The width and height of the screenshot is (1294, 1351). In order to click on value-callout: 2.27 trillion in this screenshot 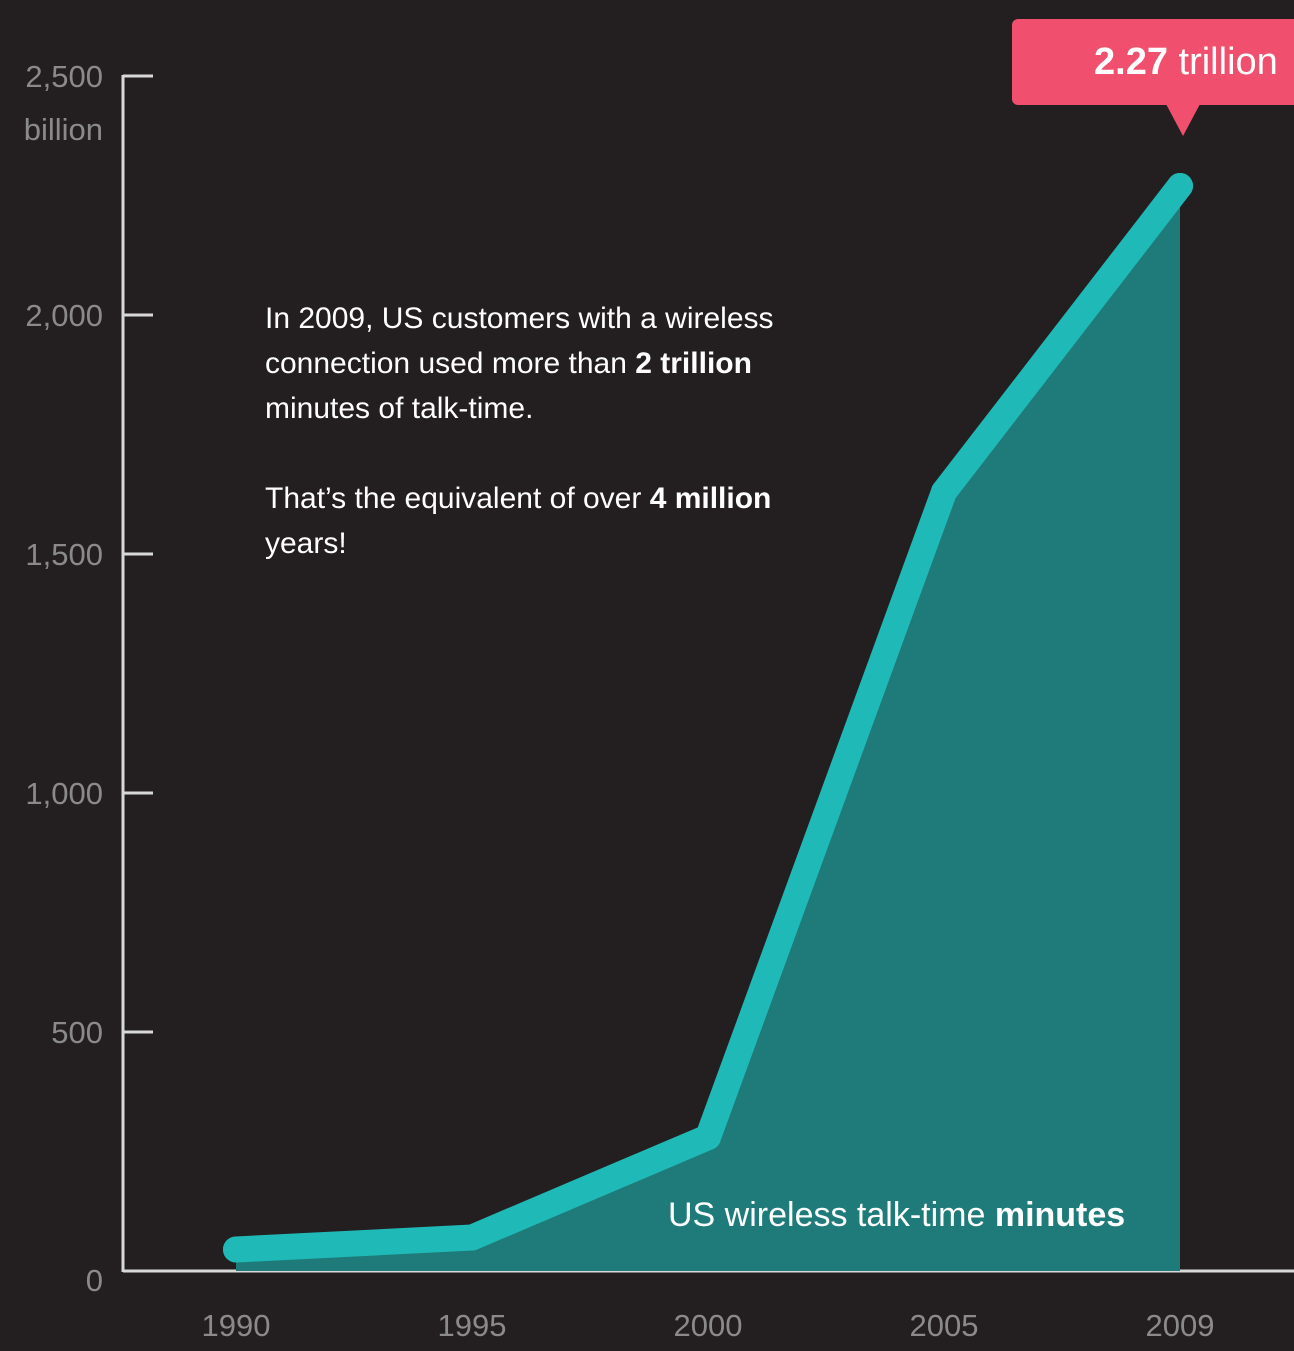, I will do `click(1153, 62)`.